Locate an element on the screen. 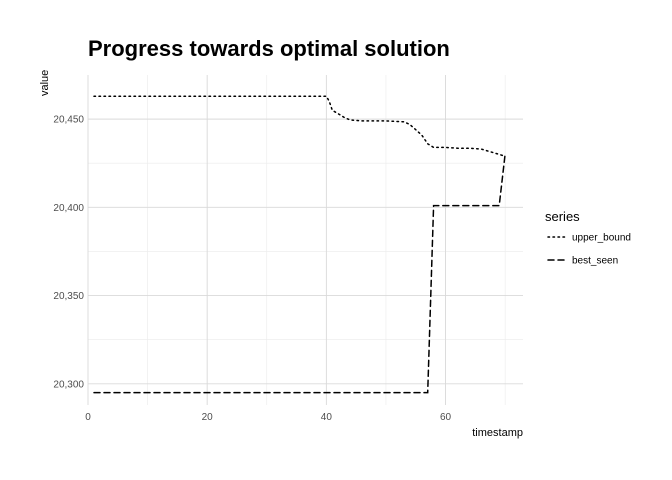 The width and height of the screenshot is (672, 480). x-tick-label: 40 is located at coordinates (327, 417).